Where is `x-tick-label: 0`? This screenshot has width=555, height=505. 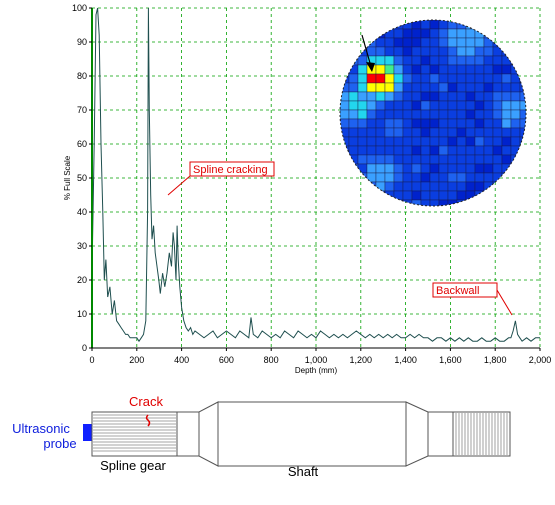
x-tick-label: 0 is located at coordinates (91, 360).